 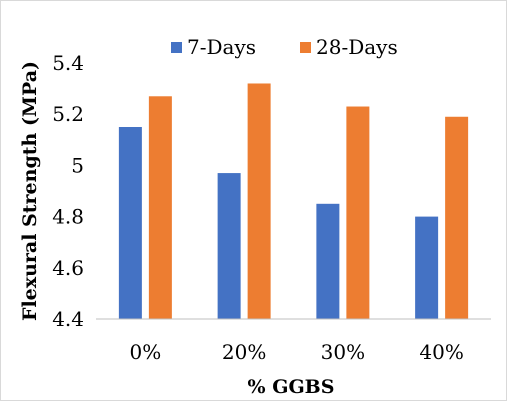 I want to click on y-tick-label: 4.6, so click(x=68, y=268).